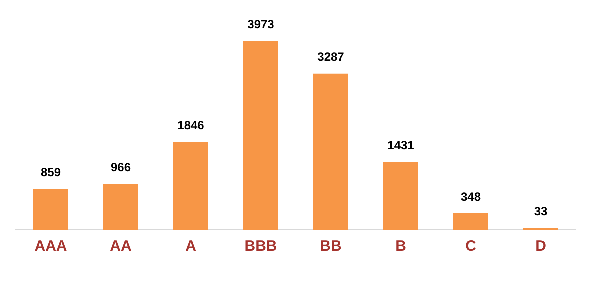  What do you see at coordinates (541, 247) in the screenshot?
I see `x-tick-label: D` at bounding box center [541, 247].